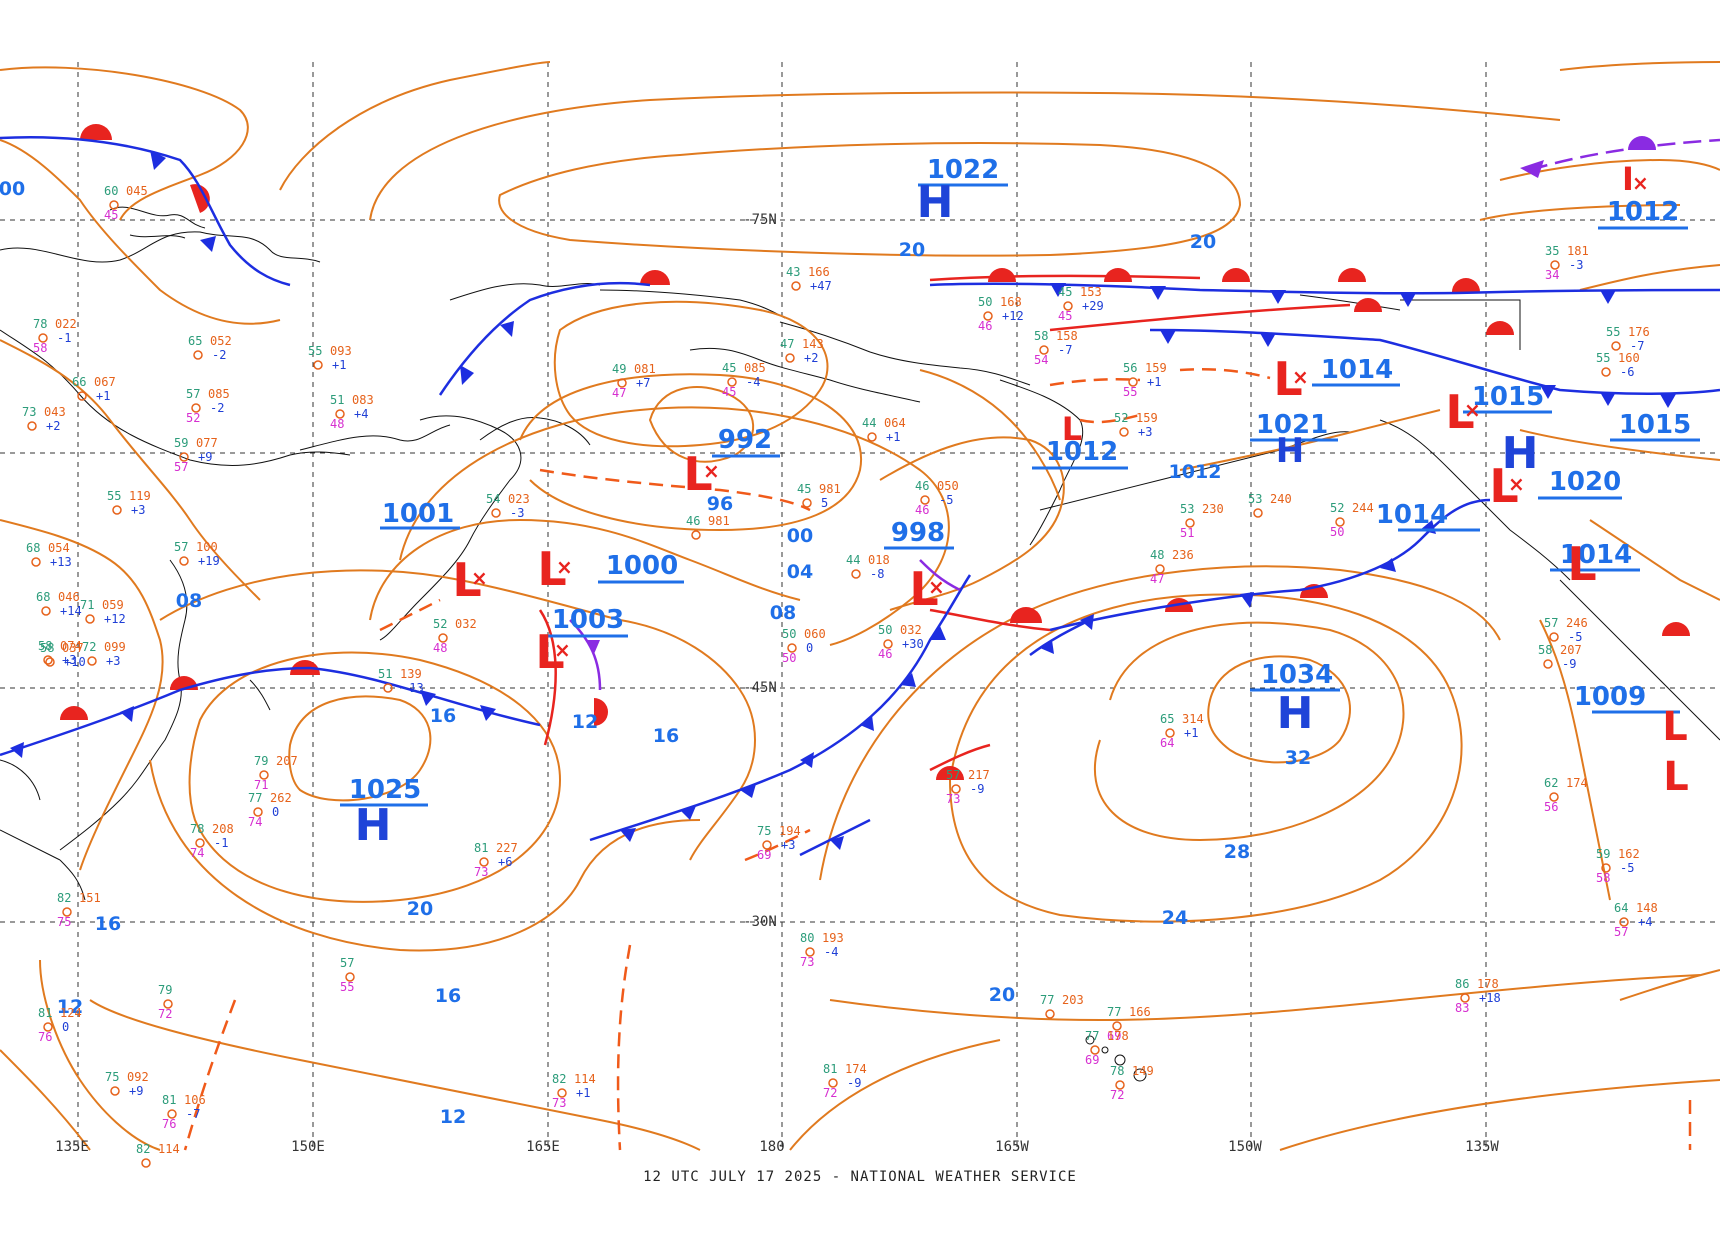 This screenshot has width=1720, height=1260. I want to click on station-plot: 77 166 69, so click(1129, 1024).